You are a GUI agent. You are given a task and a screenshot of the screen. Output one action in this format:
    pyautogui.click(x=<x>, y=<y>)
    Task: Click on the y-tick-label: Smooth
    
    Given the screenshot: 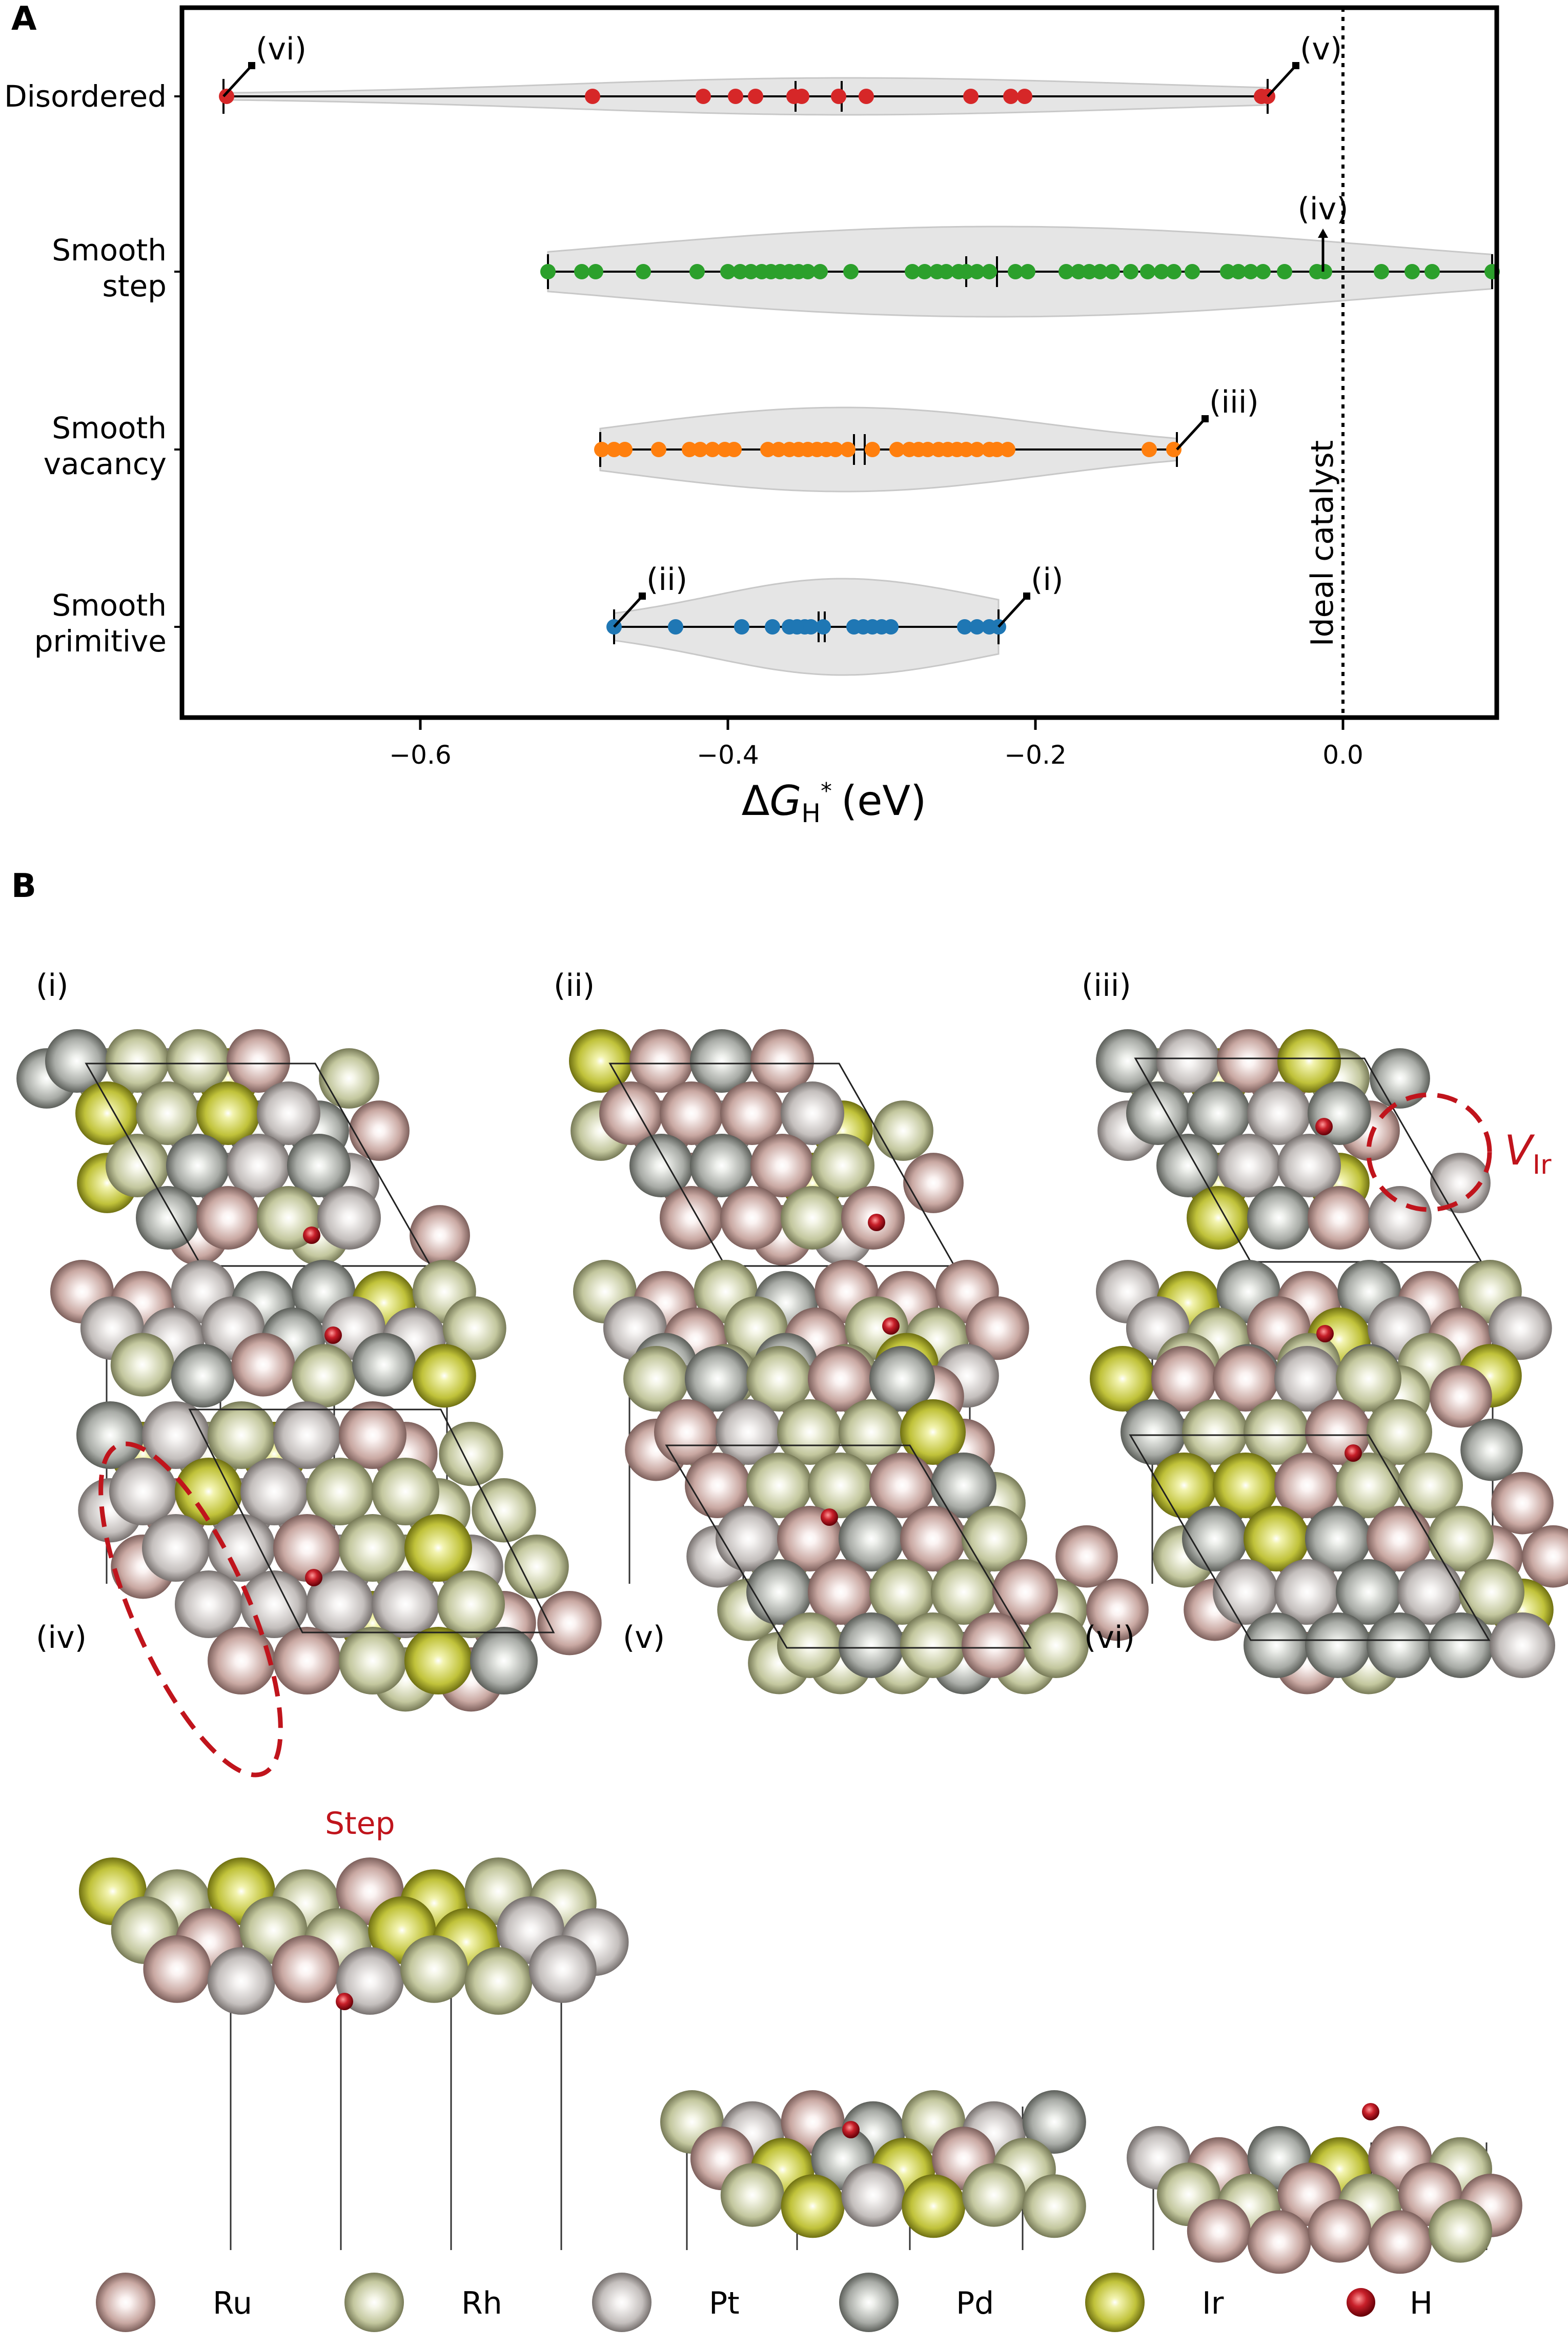 What is the action you would take?
    pyautogui.click(x=109, y=606)
    